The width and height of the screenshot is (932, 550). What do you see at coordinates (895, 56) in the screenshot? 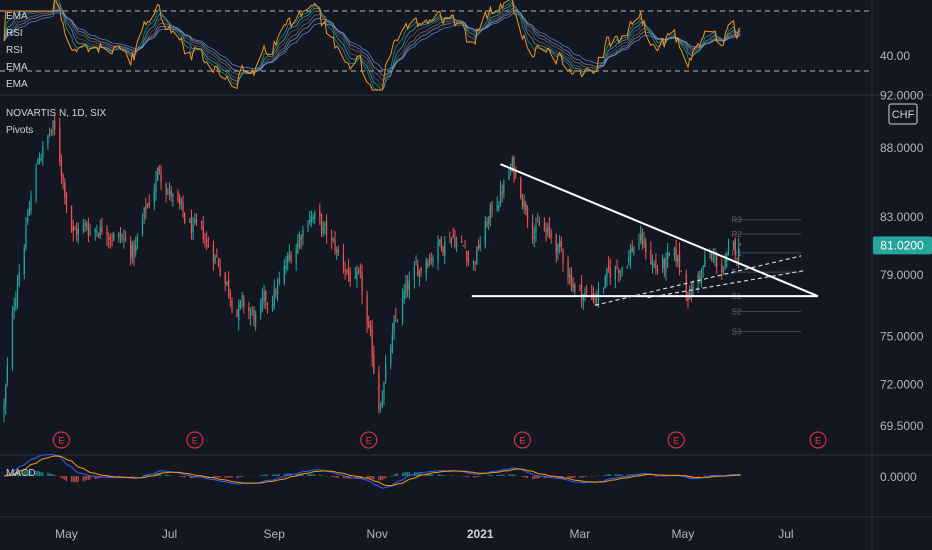
I see `rsi-axis-label: 40.00` at bounding box center [895, 56].